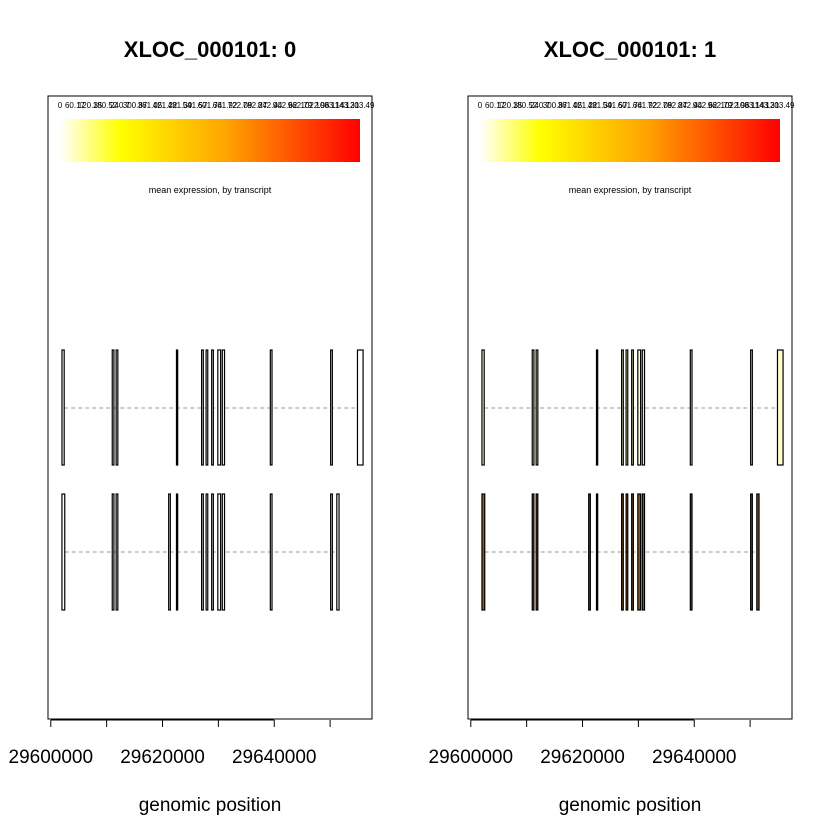  What do you see at coordinates (210, 140) in the screenshot?
I see `panel-0-colorbar-gradient` at bounding box center [210, 140].